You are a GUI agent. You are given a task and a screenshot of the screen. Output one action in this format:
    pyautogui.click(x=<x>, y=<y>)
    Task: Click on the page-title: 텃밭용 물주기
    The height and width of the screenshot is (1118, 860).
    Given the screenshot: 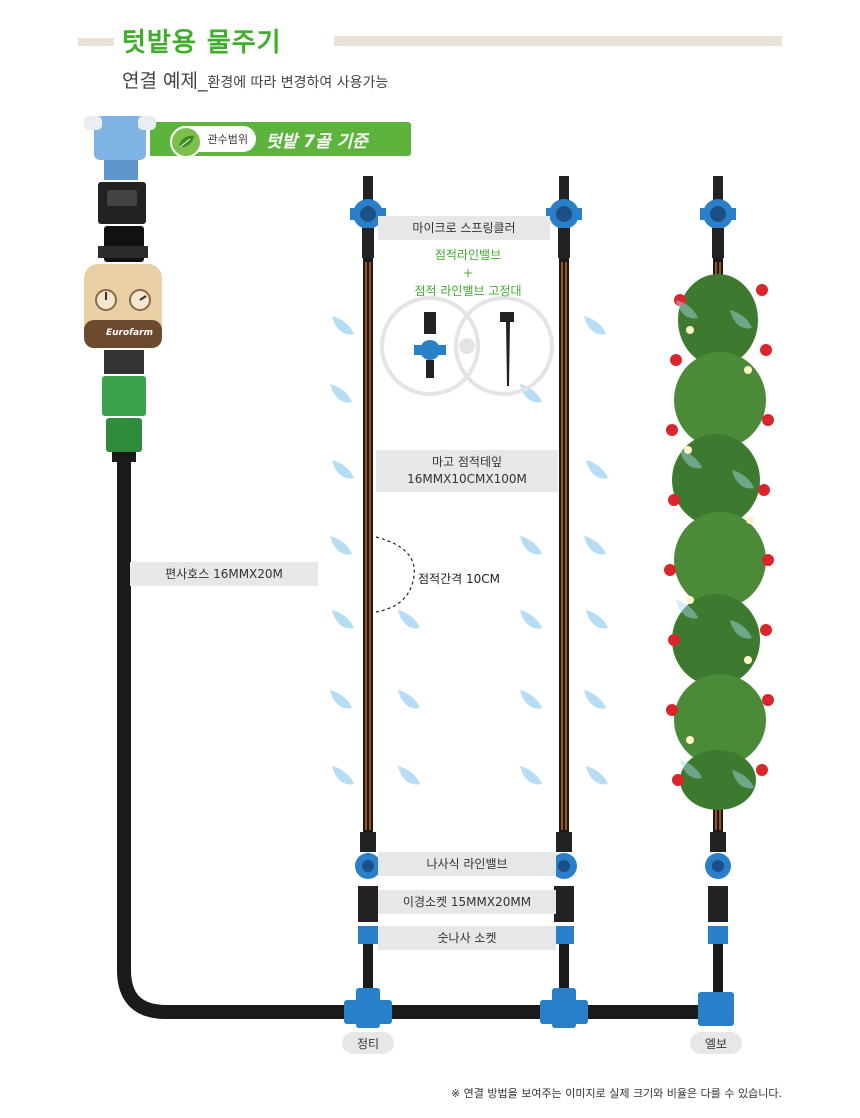 What is the action you would take?
    pyautogui.click(x=202, y=43)
    